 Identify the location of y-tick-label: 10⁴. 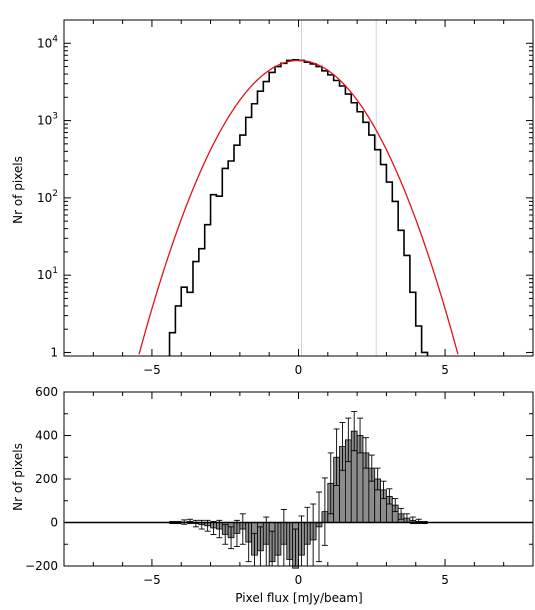
(47, 42).